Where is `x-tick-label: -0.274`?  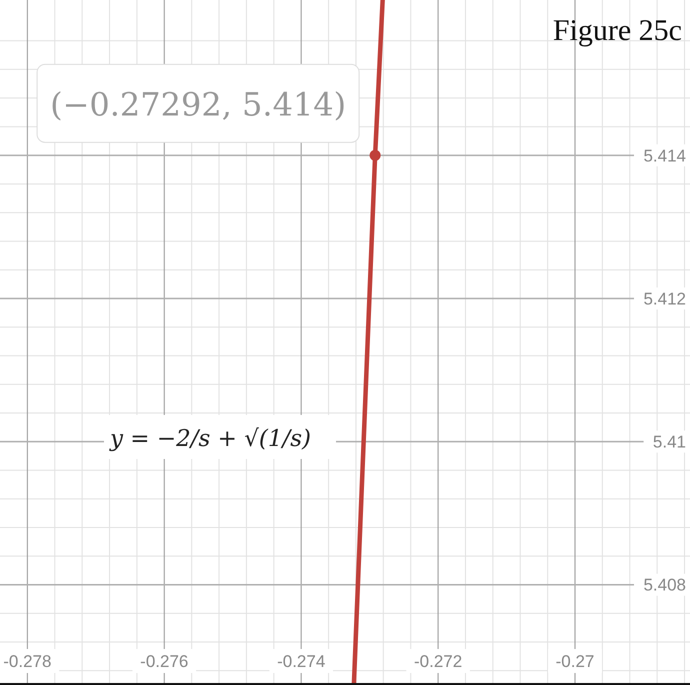
x-tick-label: -0.274 is located at coordinates (301, 661).